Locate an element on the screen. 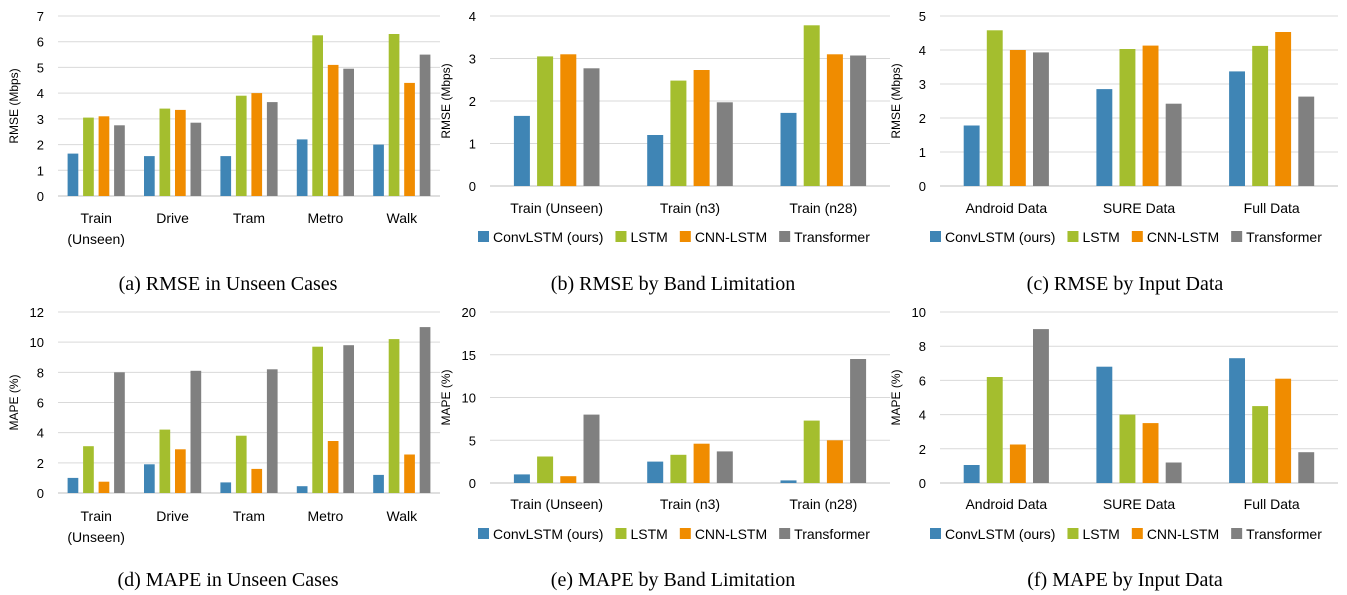 This screenshot has width=1347, height=595. y-tick-label: 7 is located at coordinates (40, 16).